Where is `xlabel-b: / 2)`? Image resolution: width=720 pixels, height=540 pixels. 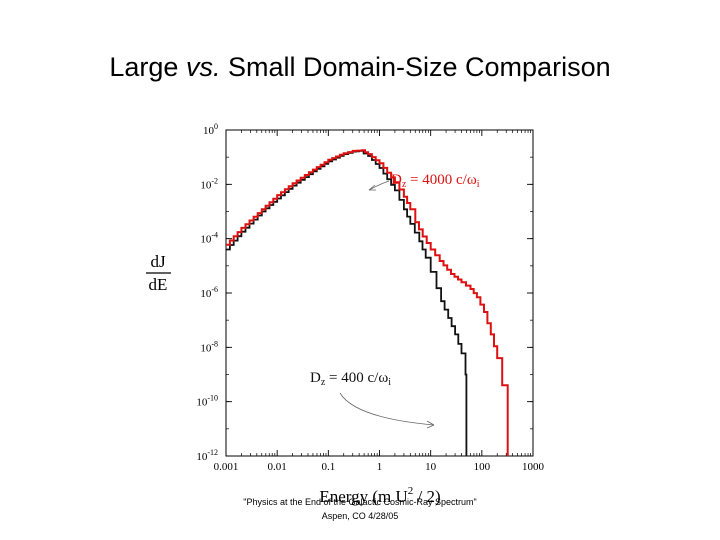 xlabel-b: / 2) is located at coordinates (426, 496).